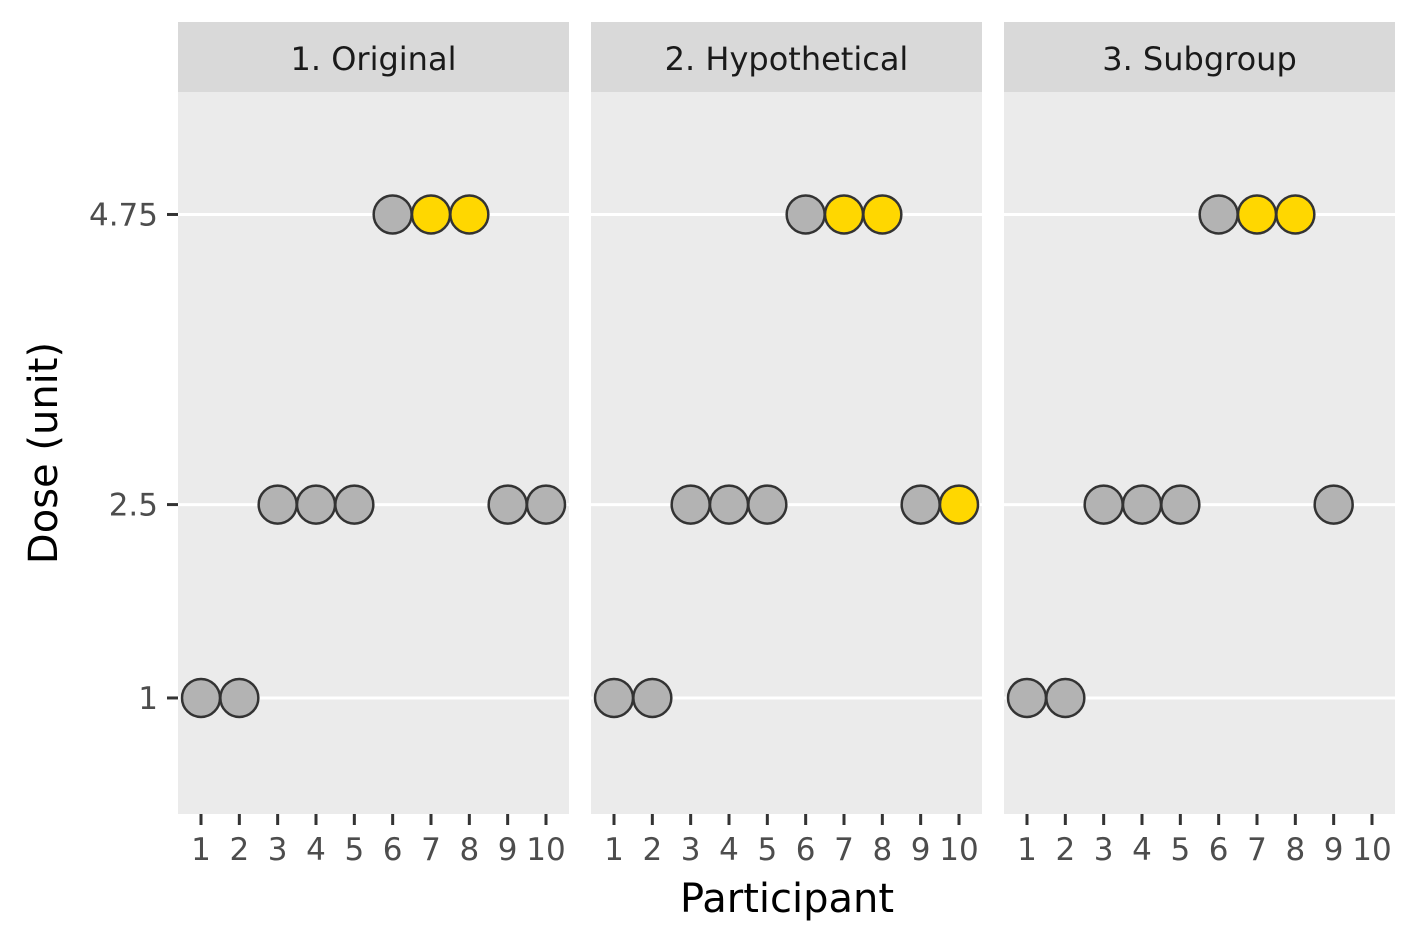  I want to click on y-tick-label: 4.75, so click(123, 215).